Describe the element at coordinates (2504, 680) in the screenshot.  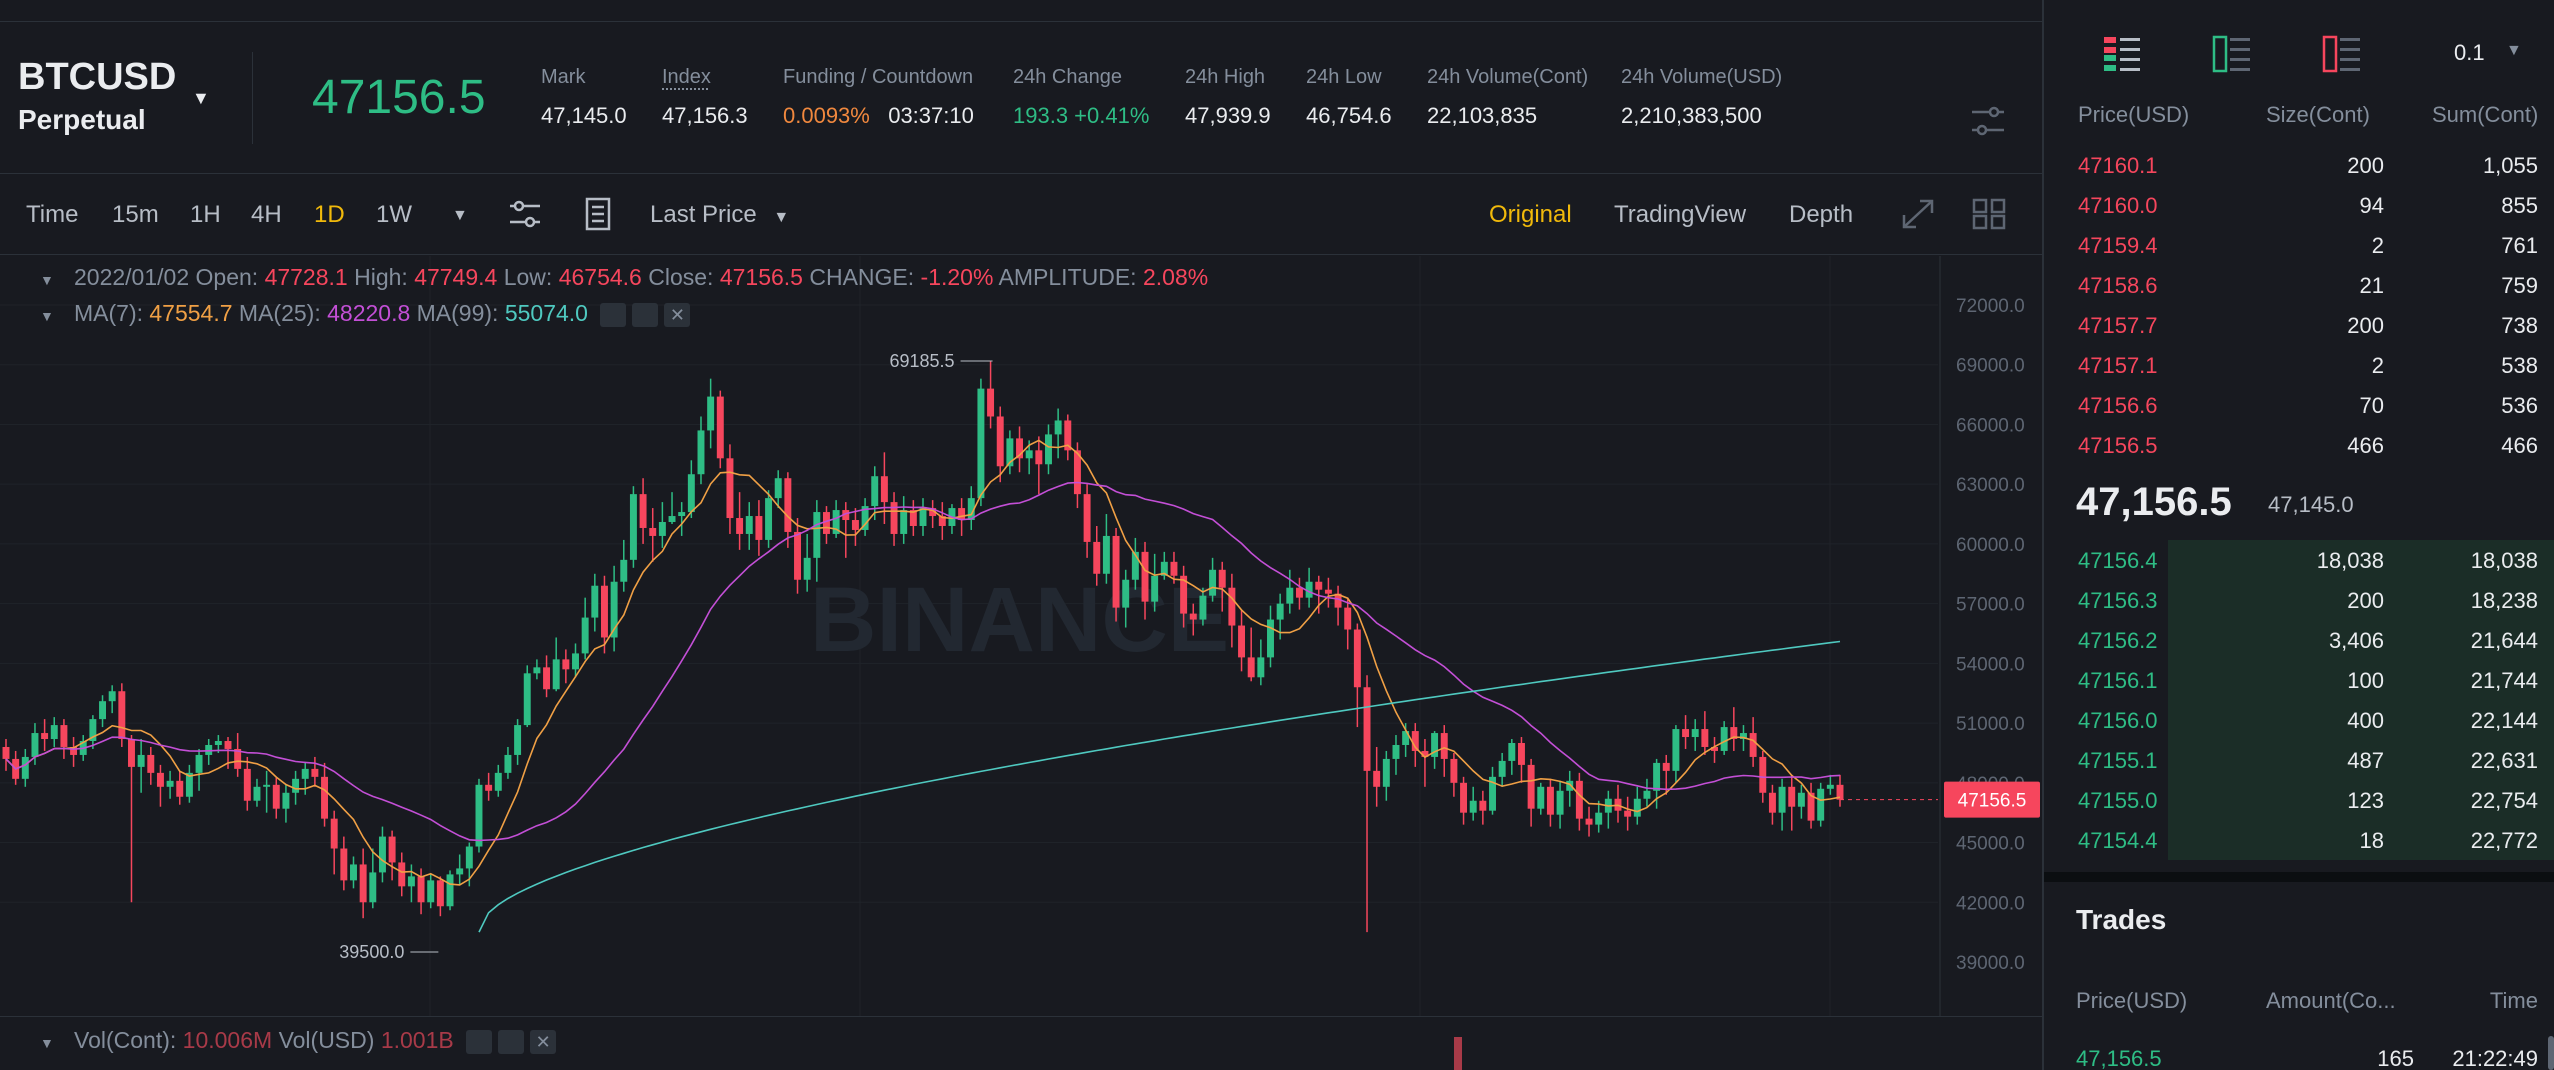
I see `ob-sum: 21,744` at that location.